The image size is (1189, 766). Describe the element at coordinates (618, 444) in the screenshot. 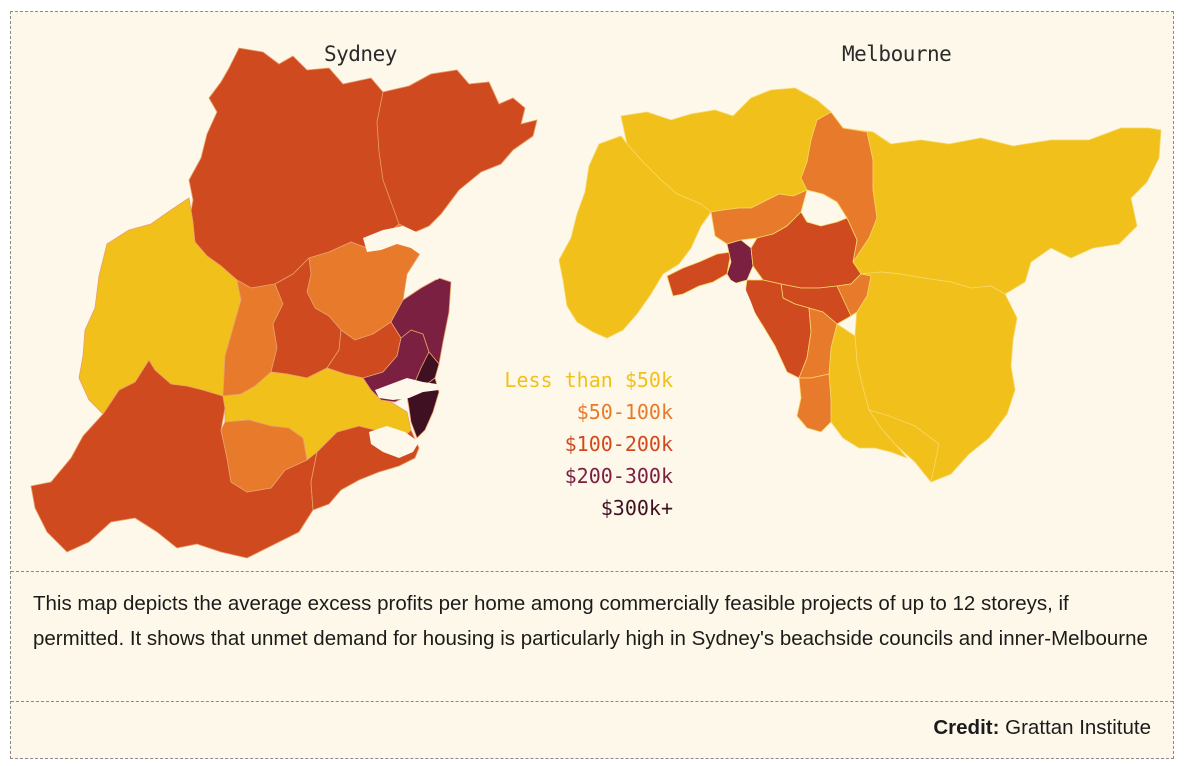

I see `legend-item-100-200k: $100-200k` at that location.